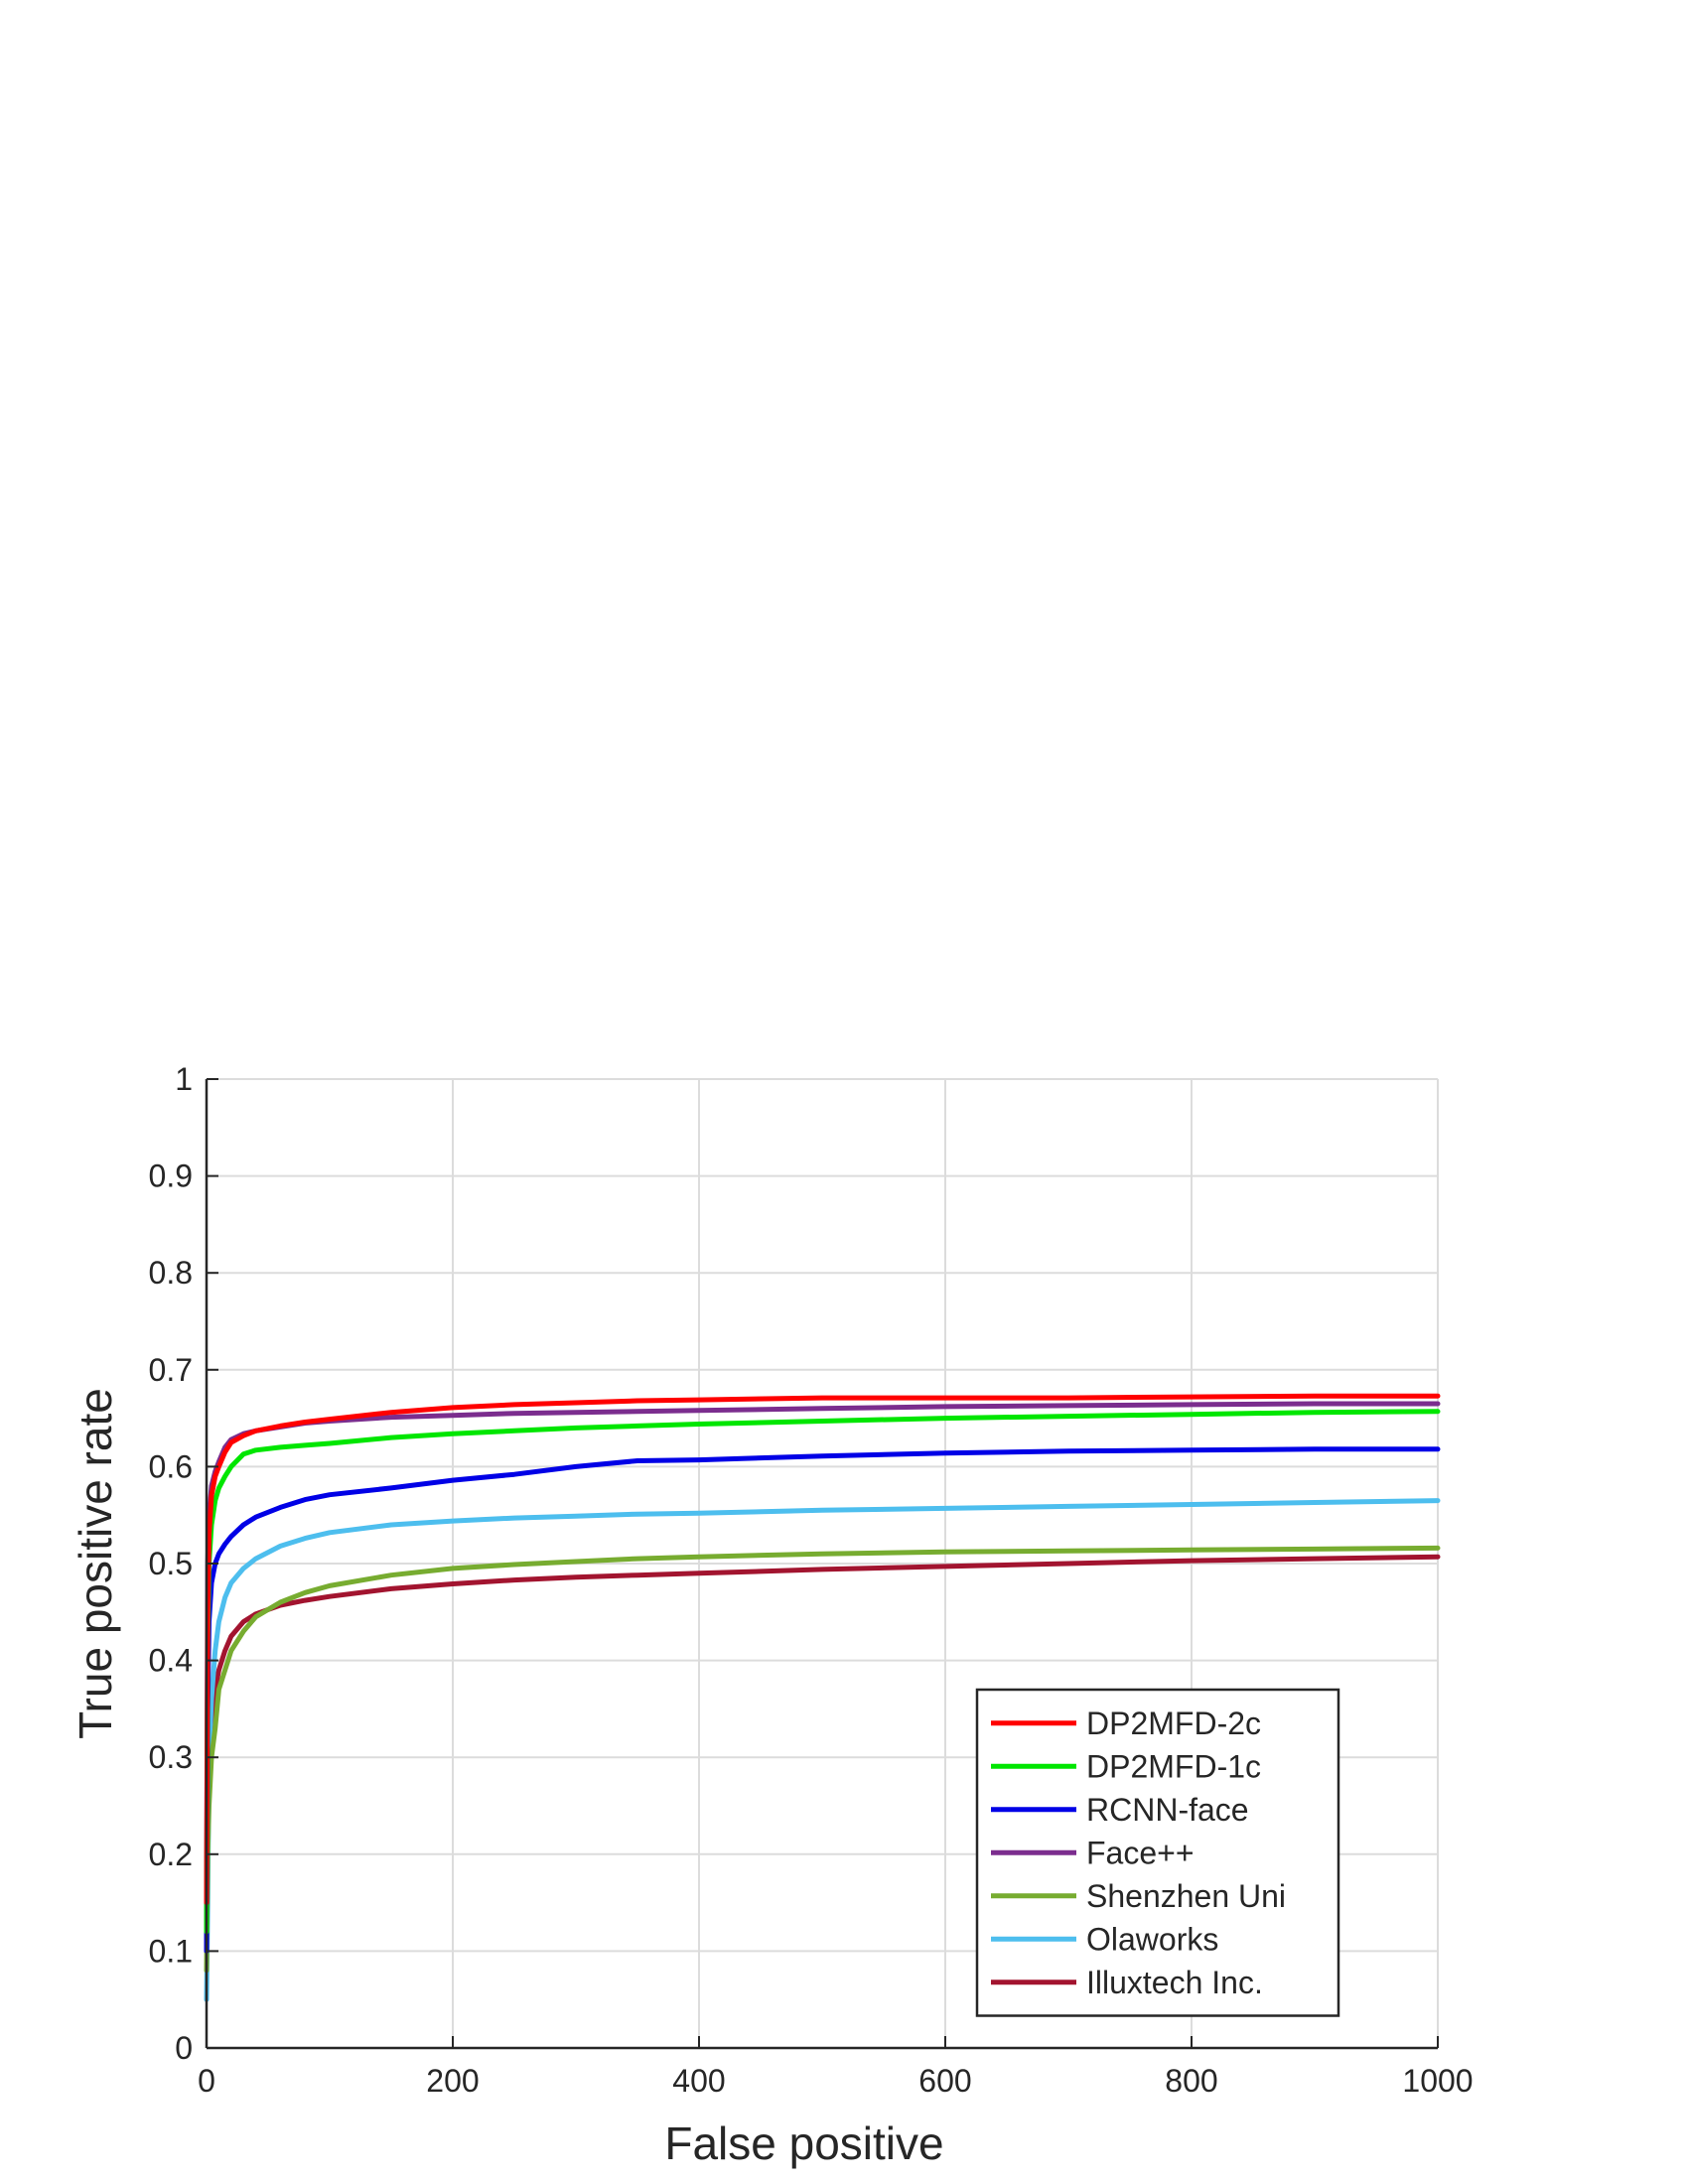 The width and height of the screenshot is (1688, 2184). I want to click on x-axis-label: False positive, so click(803, 2143).